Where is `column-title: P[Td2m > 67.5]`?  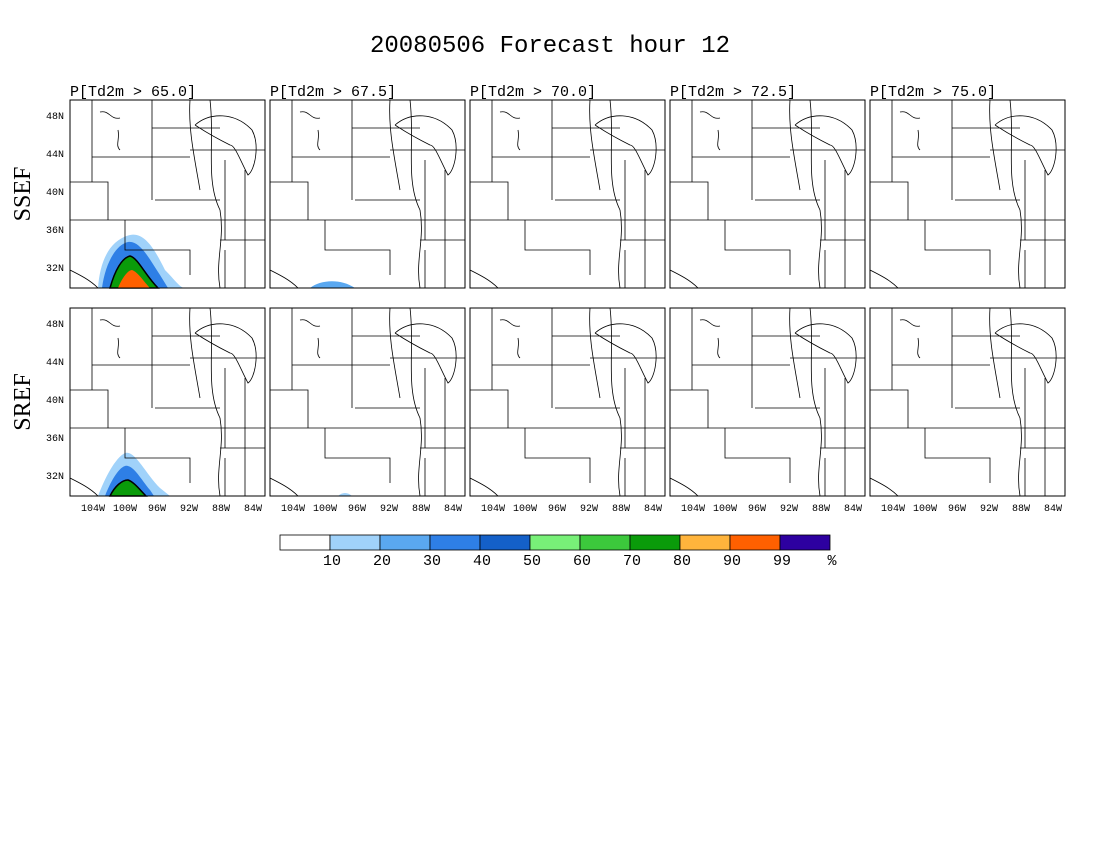 column-title: P[Td2m > 67.5] is located at coordinates (333, 92).